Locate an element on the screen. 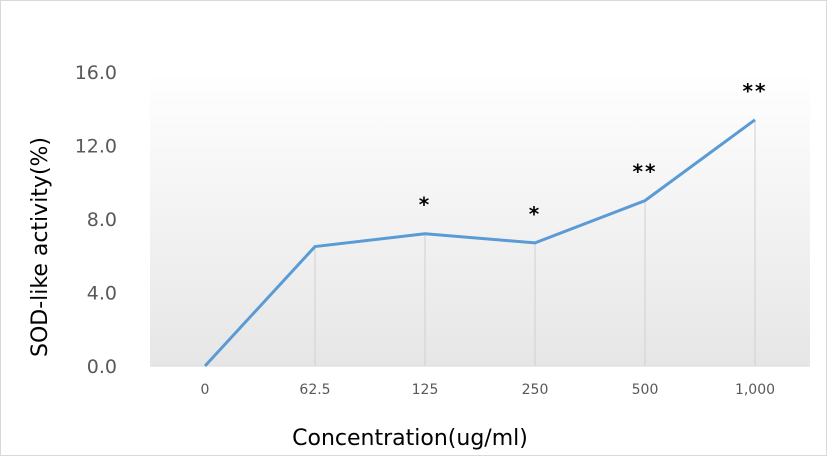  y-tick-label: 4.0 is located at coordinates (102, 294).